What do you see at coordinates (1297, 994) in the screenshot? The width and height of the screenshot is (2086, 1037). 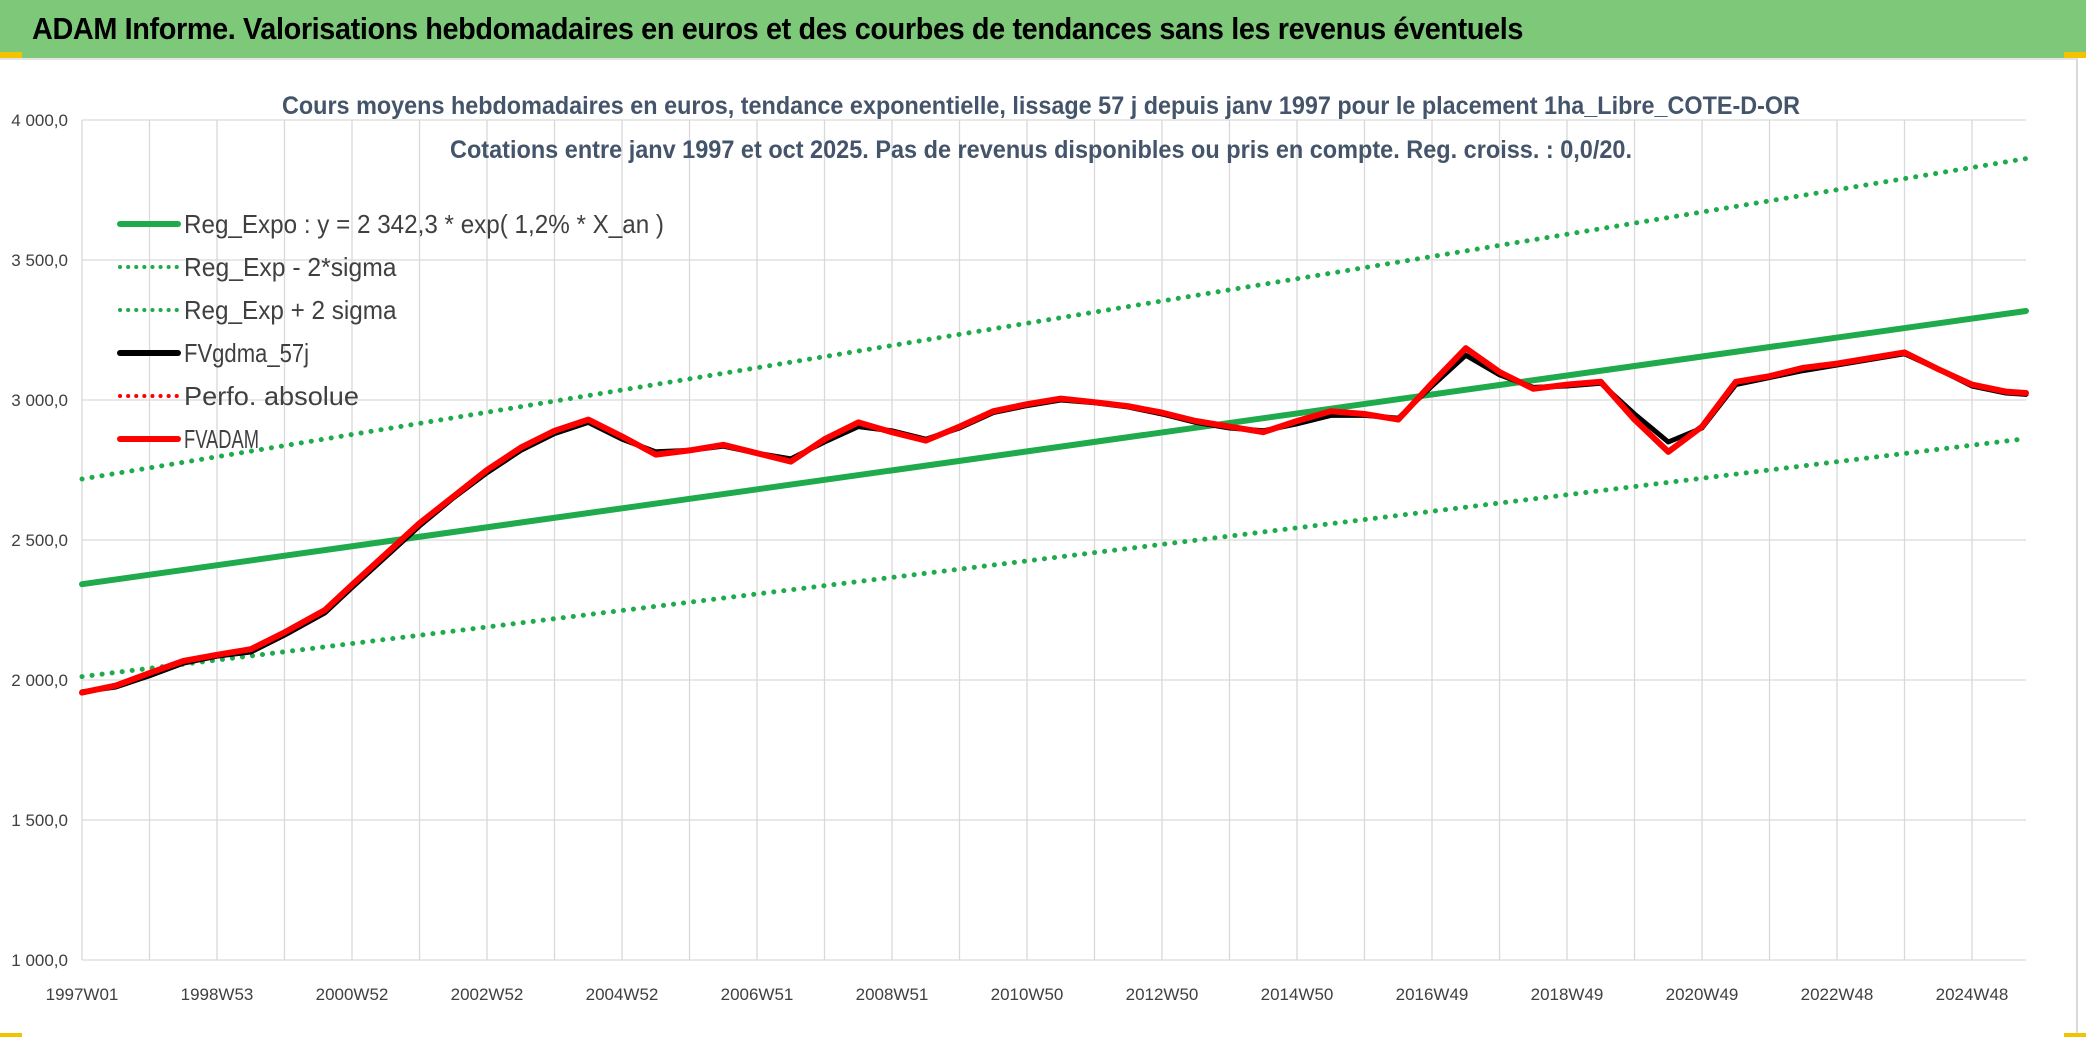 I see `x-tick-label: 2014W50` at bounding box center [1297, 994].